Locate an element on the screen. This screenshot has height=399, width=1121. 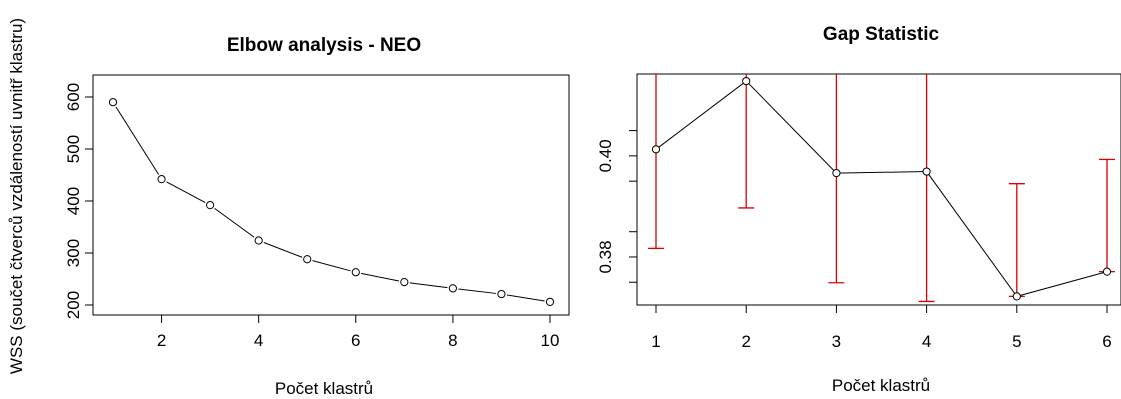
elbow-chart-title: Elbow analysis - NEO is located at coordinates (324, 45).